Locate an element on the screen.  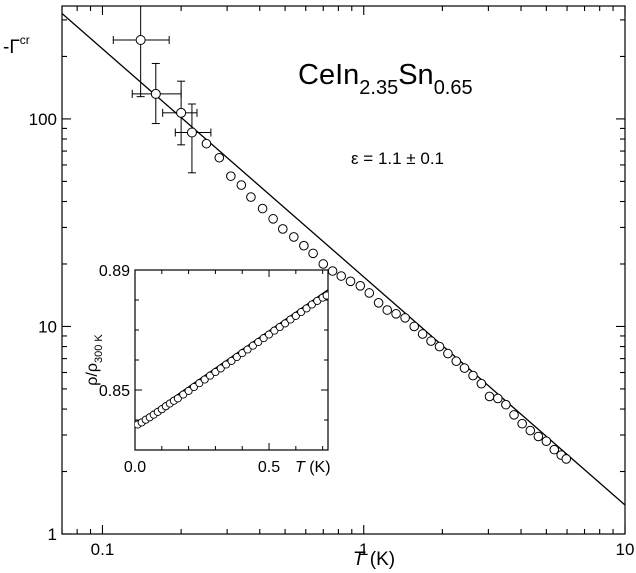
main-x-tick-label: 10 is located at coordinates (625, 549).